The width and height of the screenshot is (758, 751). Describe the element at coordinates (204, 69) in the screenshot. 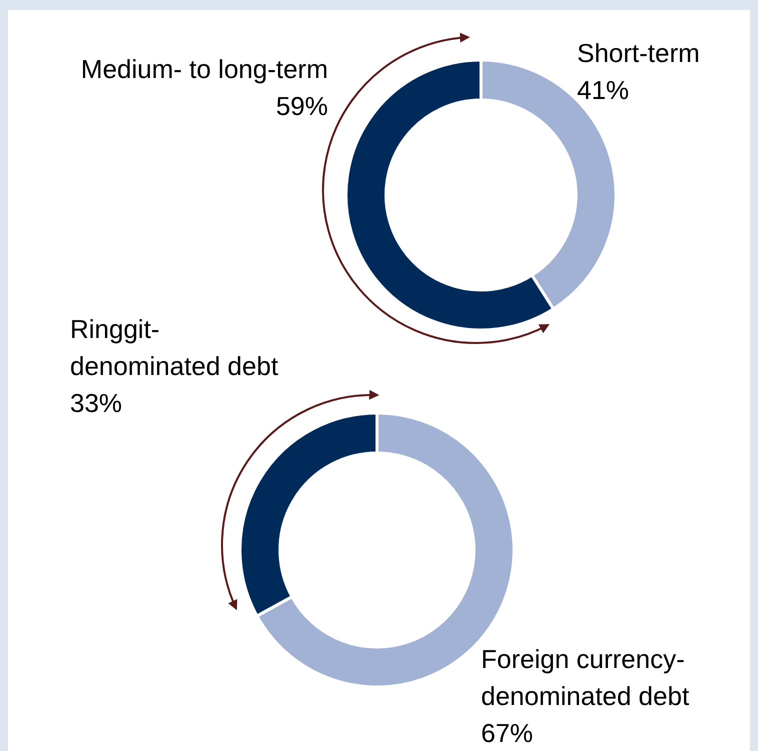

I see `slice-label: Medium- to long-term` at that location.